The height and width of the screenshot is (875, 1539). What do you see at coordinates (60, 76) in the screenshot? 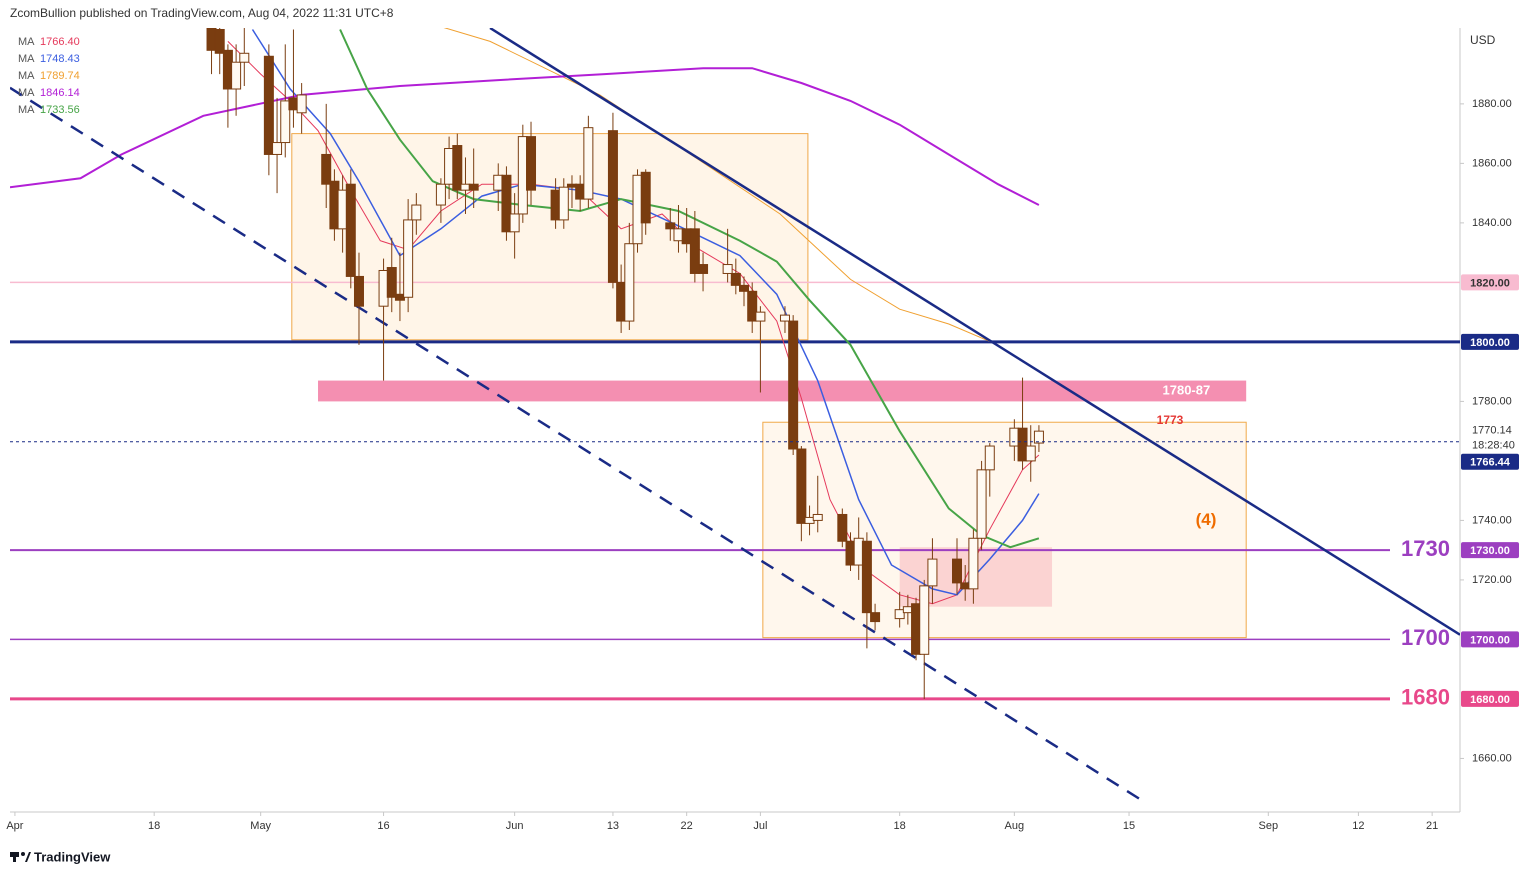
I see `legend-value: 1789.74` at bounding box center [60, 76].